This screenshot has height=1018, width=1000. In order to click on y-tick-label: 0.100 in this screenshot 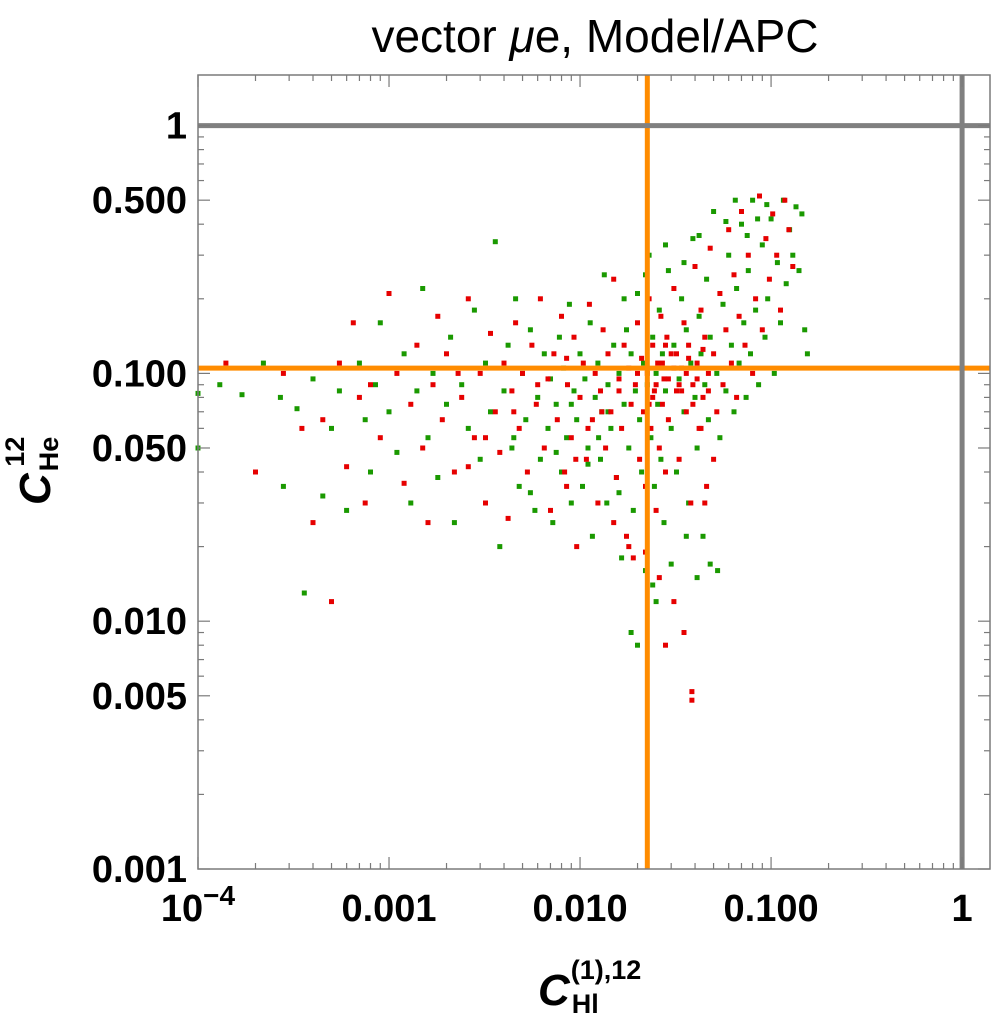, I will do `click(139, 374)`.